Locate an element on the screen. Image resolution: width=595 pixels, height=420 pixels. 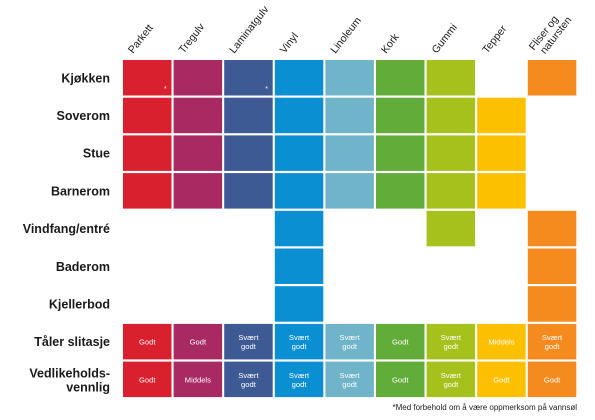
column-header-laminatgulv: Laminatgulv is located at coordinates (249, 29).